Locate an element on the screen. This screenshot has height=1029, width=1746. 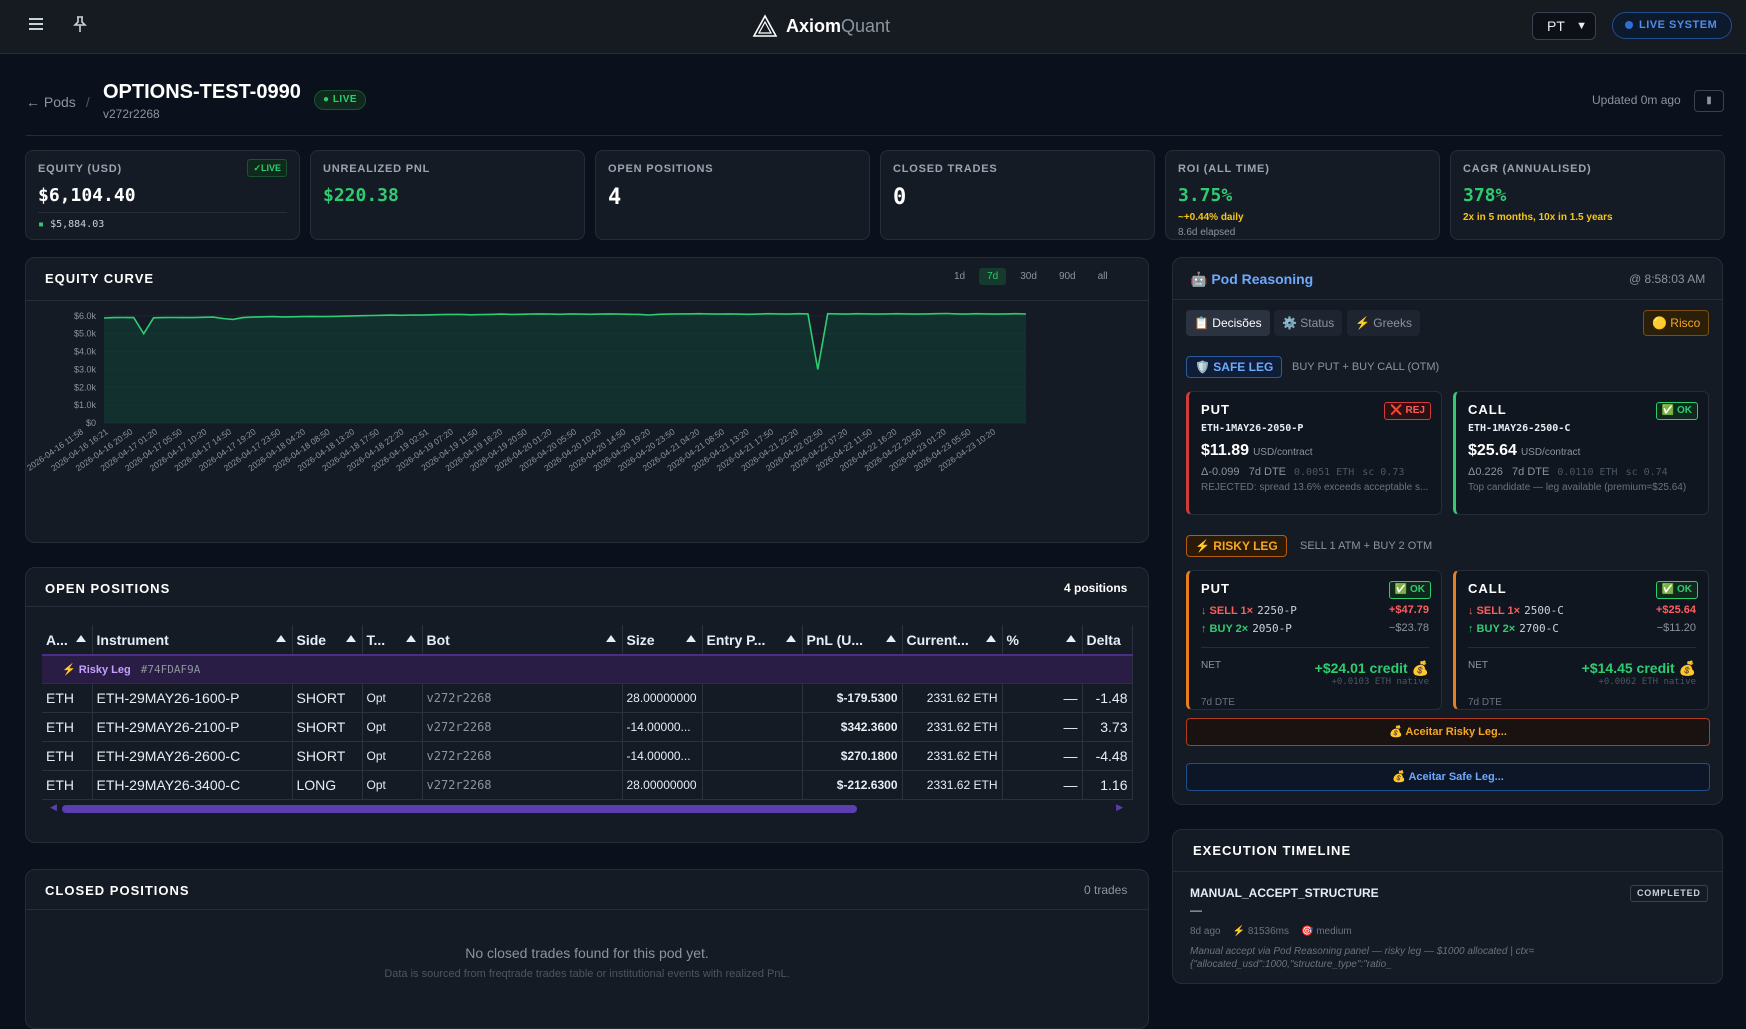
option-symbol: ETH-1MAY26-2500-C is located at coordinates (1519, 428).